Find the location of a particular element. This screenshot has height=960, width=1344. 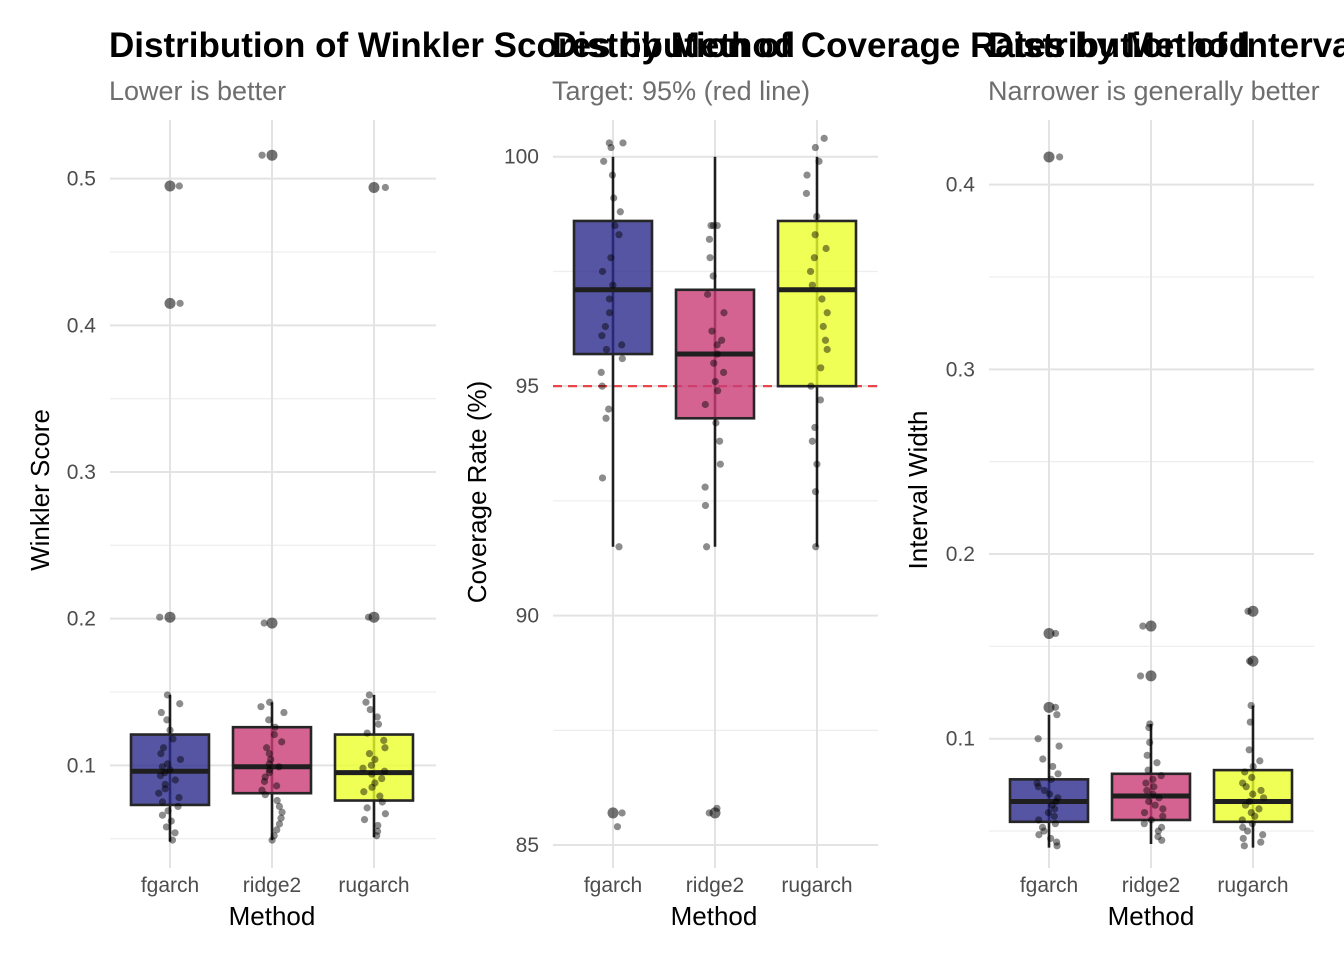

y-tick-label: 0.2 is located at coordinates (81, 619).